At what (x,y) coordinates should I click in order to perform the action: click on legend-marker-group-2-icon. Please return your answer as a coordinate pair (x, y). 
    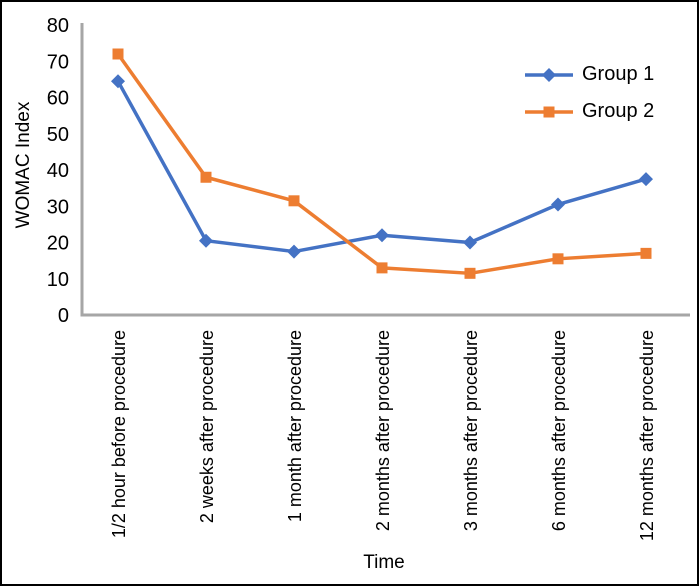
    Looking at the image, I should click on (549, 111).